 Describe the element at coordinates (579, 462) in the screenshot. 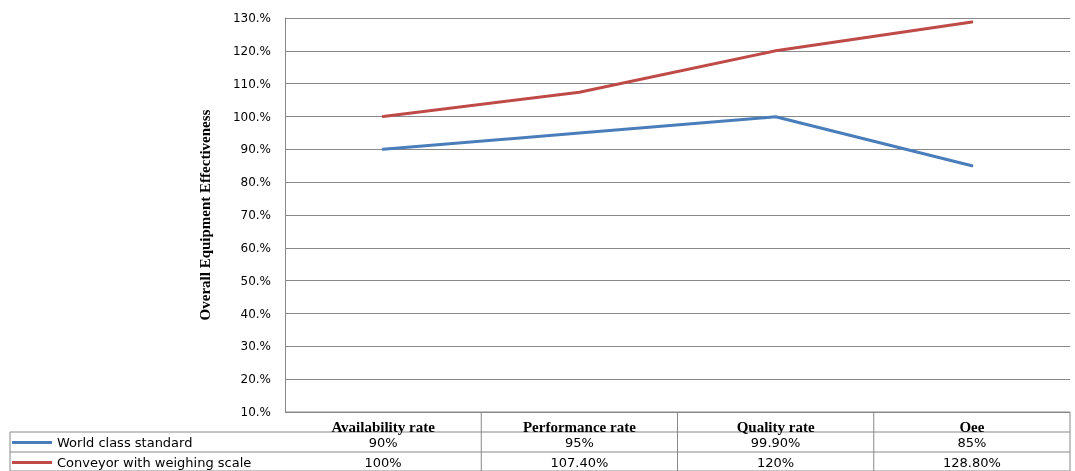

I see `data-label: 107.40%` at that location.